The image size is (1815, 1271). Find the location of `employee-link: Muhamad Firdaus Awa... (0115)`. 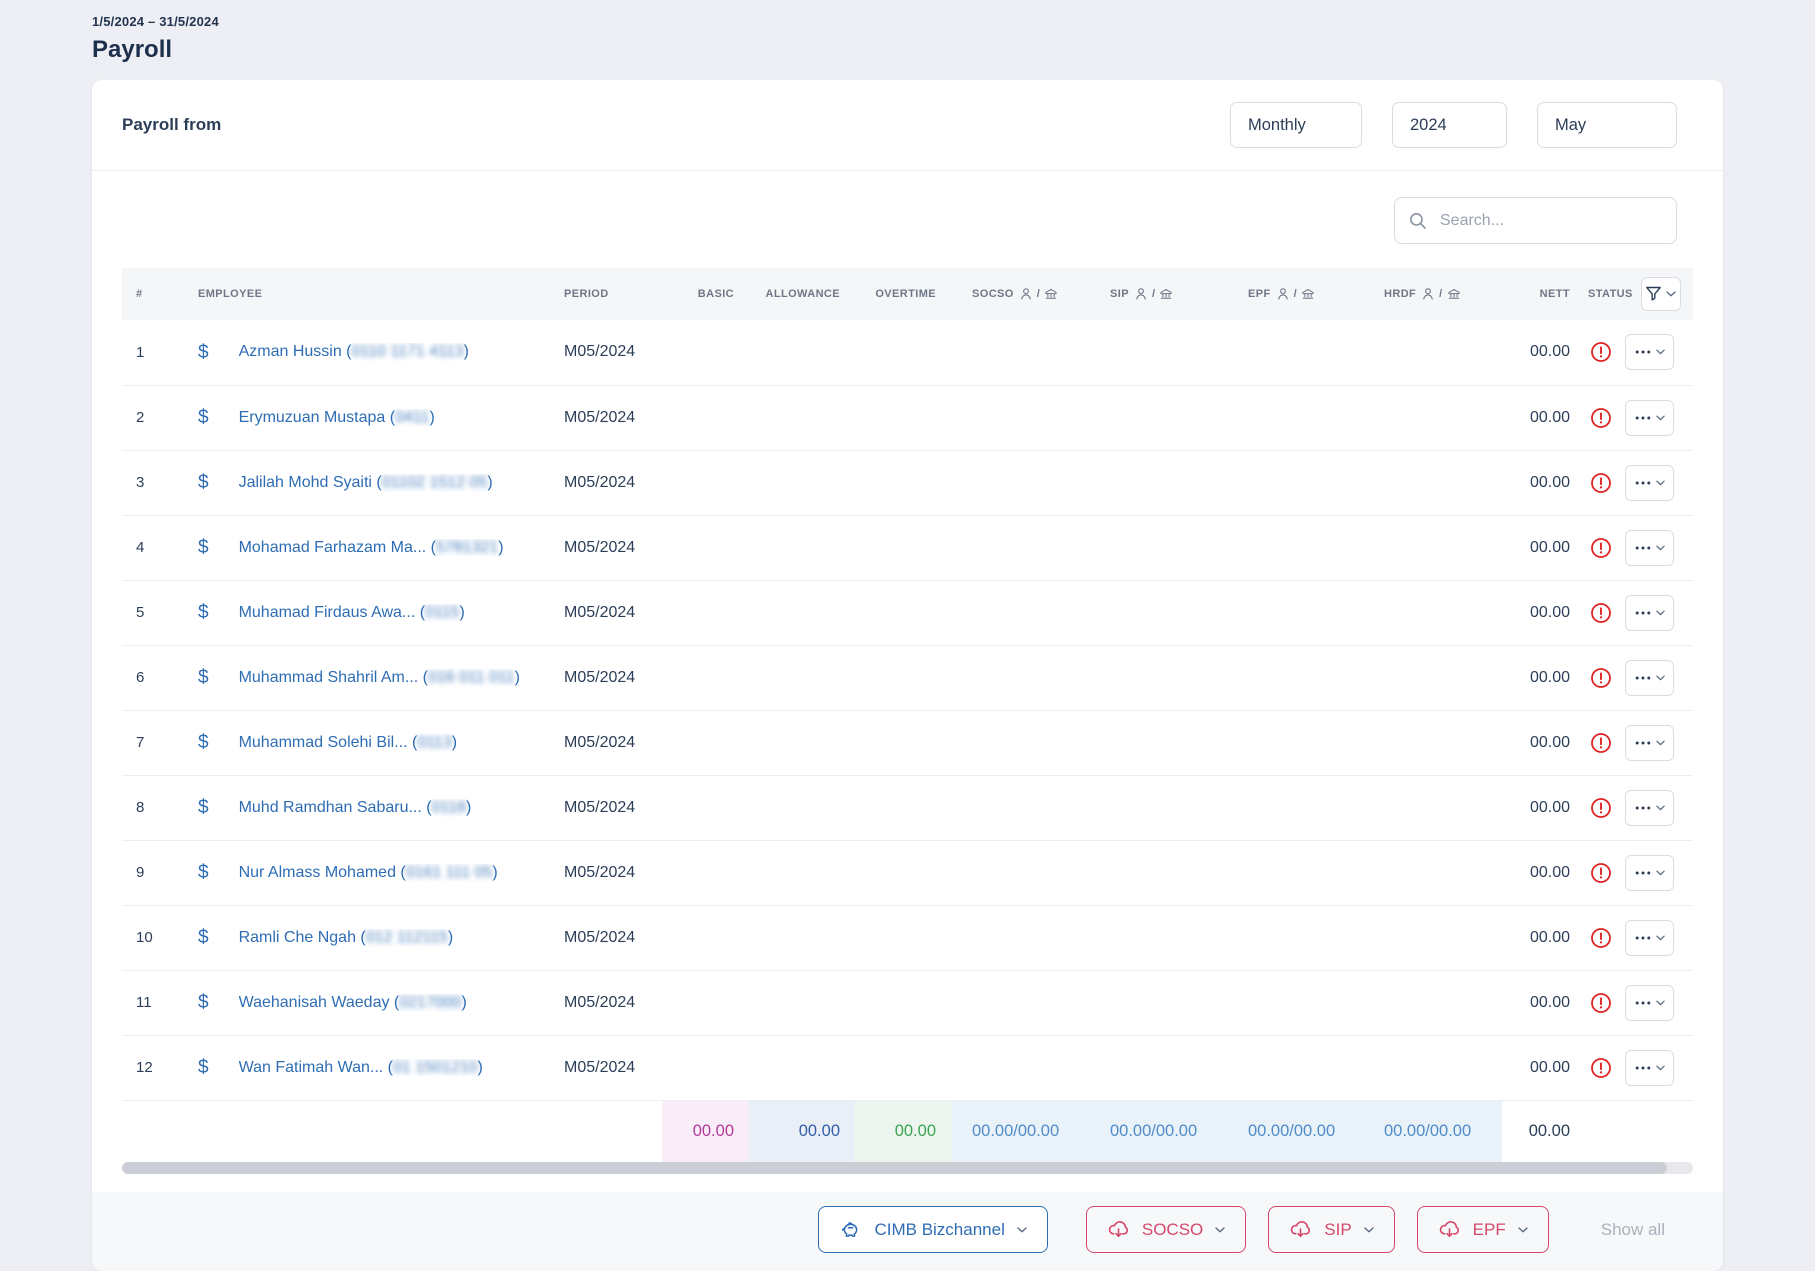

employee-link: Muhamad Firdaus Awa... (0115) is located at coordinates (351, 612).